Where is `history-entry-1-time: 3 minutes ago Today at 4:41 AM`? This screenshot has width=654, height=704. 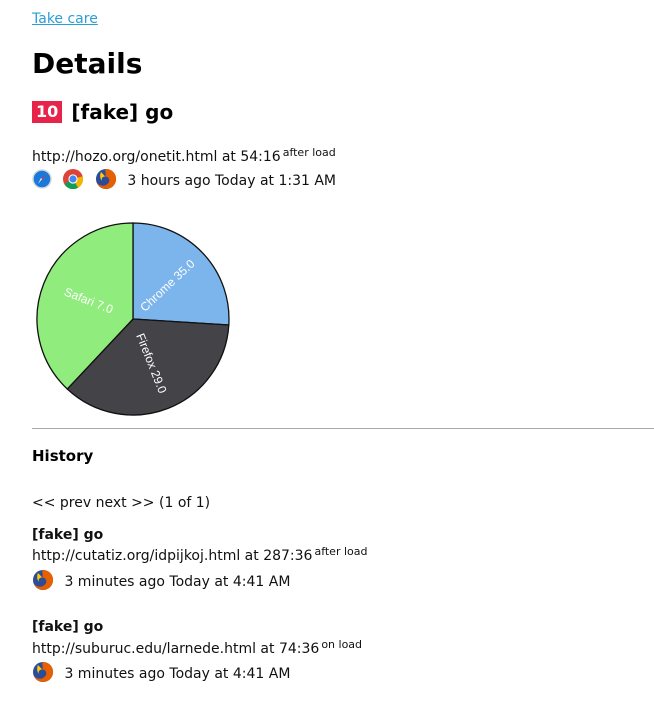
history-entry-1-time: 3 minutes ago Today at 4:41 AM is located at coordinates (177, 582).